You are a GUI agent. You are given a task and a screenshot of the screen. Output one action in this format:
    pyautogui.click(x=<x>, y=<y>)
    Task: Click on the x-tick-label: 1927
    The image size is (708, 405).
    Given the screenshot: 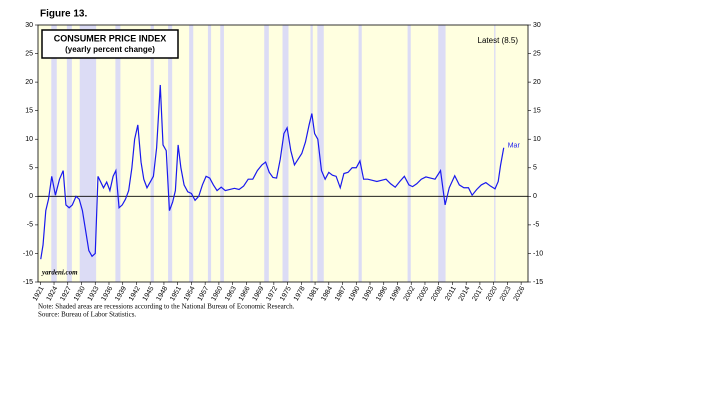 What is the action you would take?
    pyautogui.click(x=66, y=293)
    